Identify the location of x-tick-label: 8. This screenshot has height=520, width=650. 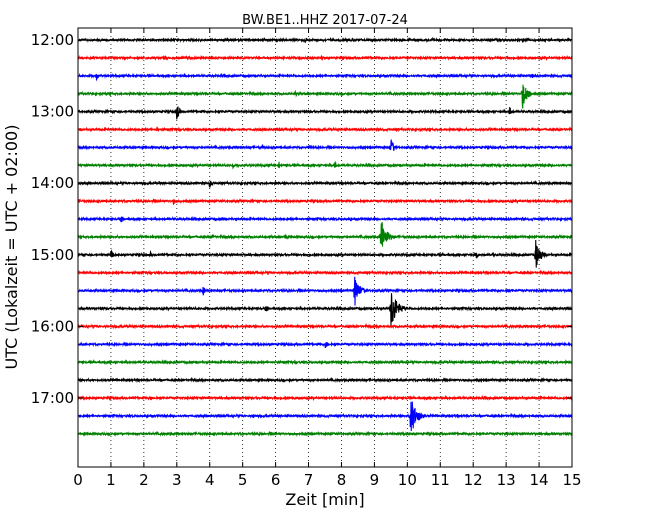
(342, 480).